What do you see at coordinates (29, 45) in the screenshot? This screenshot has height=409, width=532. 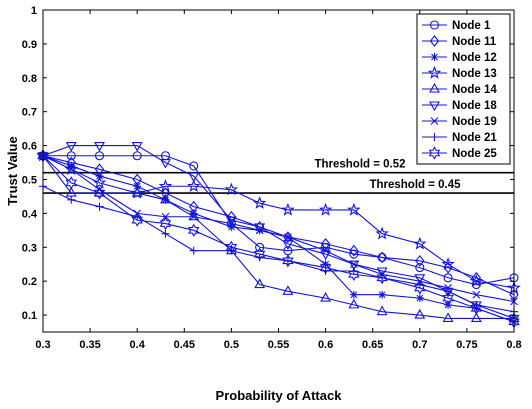 I see `y-tick-label: 0.9` at bounding box center [29, 45].